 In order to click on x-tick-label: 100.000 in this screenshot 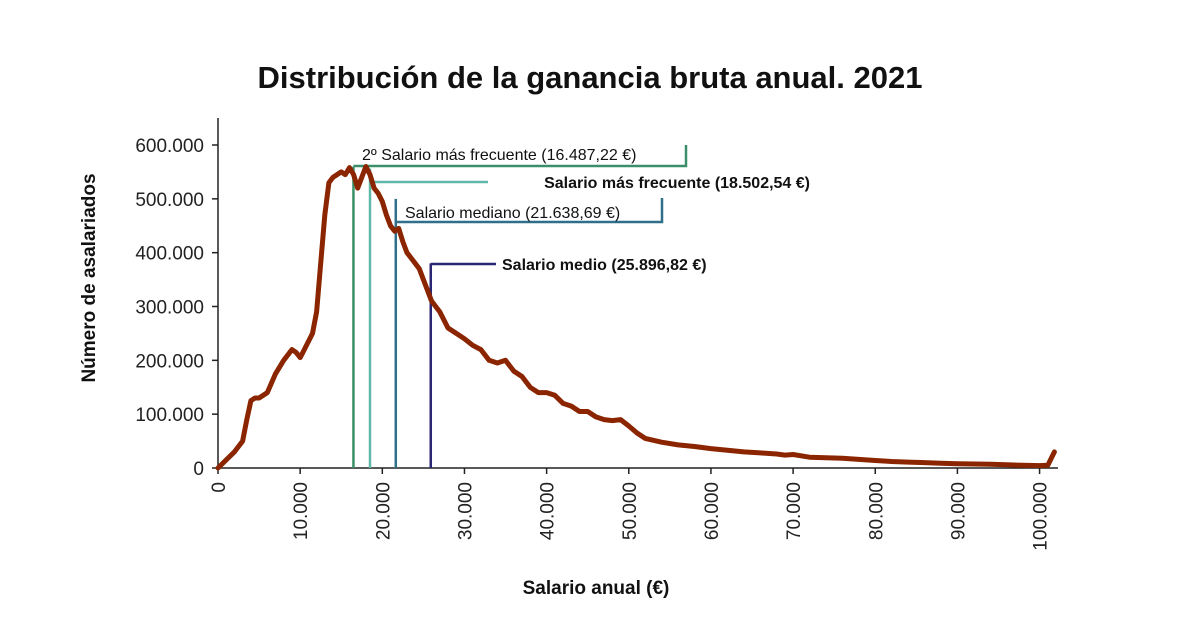, I will do `click(1041, 516)`.